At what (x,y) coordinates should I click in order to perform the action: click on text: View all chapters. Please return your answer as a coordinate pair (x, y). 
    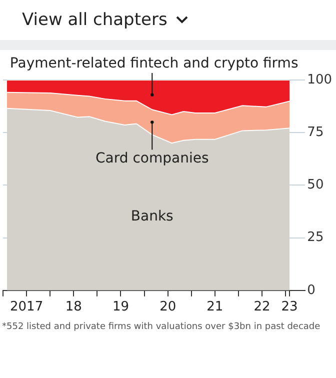
    Looking at the image, I should click on (95, 20).